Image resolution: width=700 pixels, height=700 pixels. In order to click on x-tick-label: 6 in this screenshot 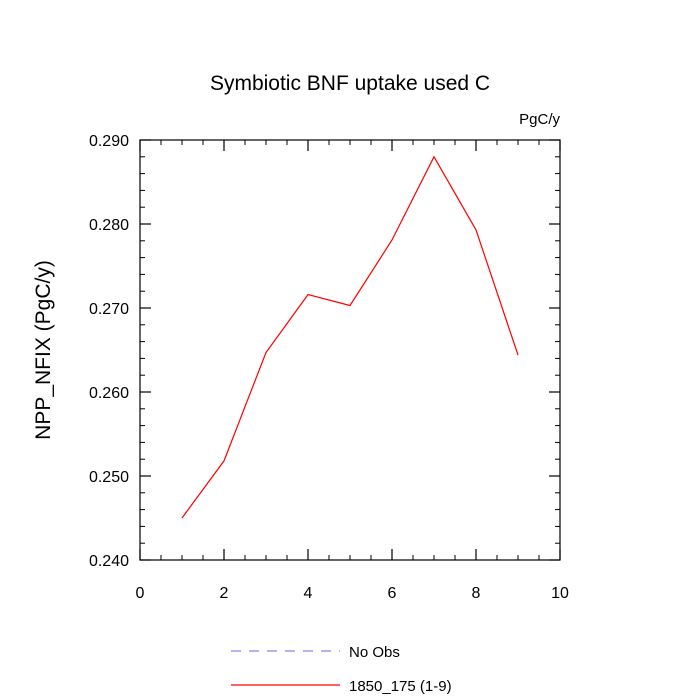, I will do `click(392, 593)`.